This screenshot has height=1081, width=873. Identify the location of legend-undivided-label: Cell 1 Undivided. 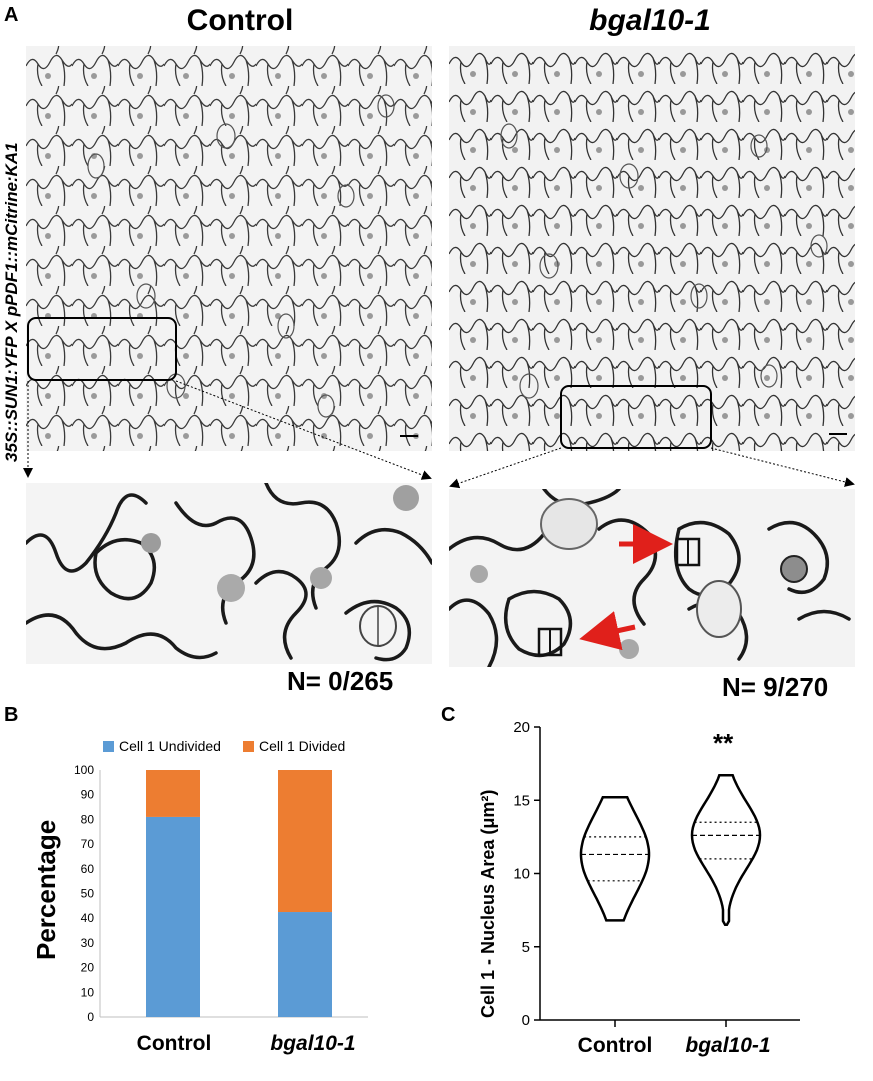
(170, 746).